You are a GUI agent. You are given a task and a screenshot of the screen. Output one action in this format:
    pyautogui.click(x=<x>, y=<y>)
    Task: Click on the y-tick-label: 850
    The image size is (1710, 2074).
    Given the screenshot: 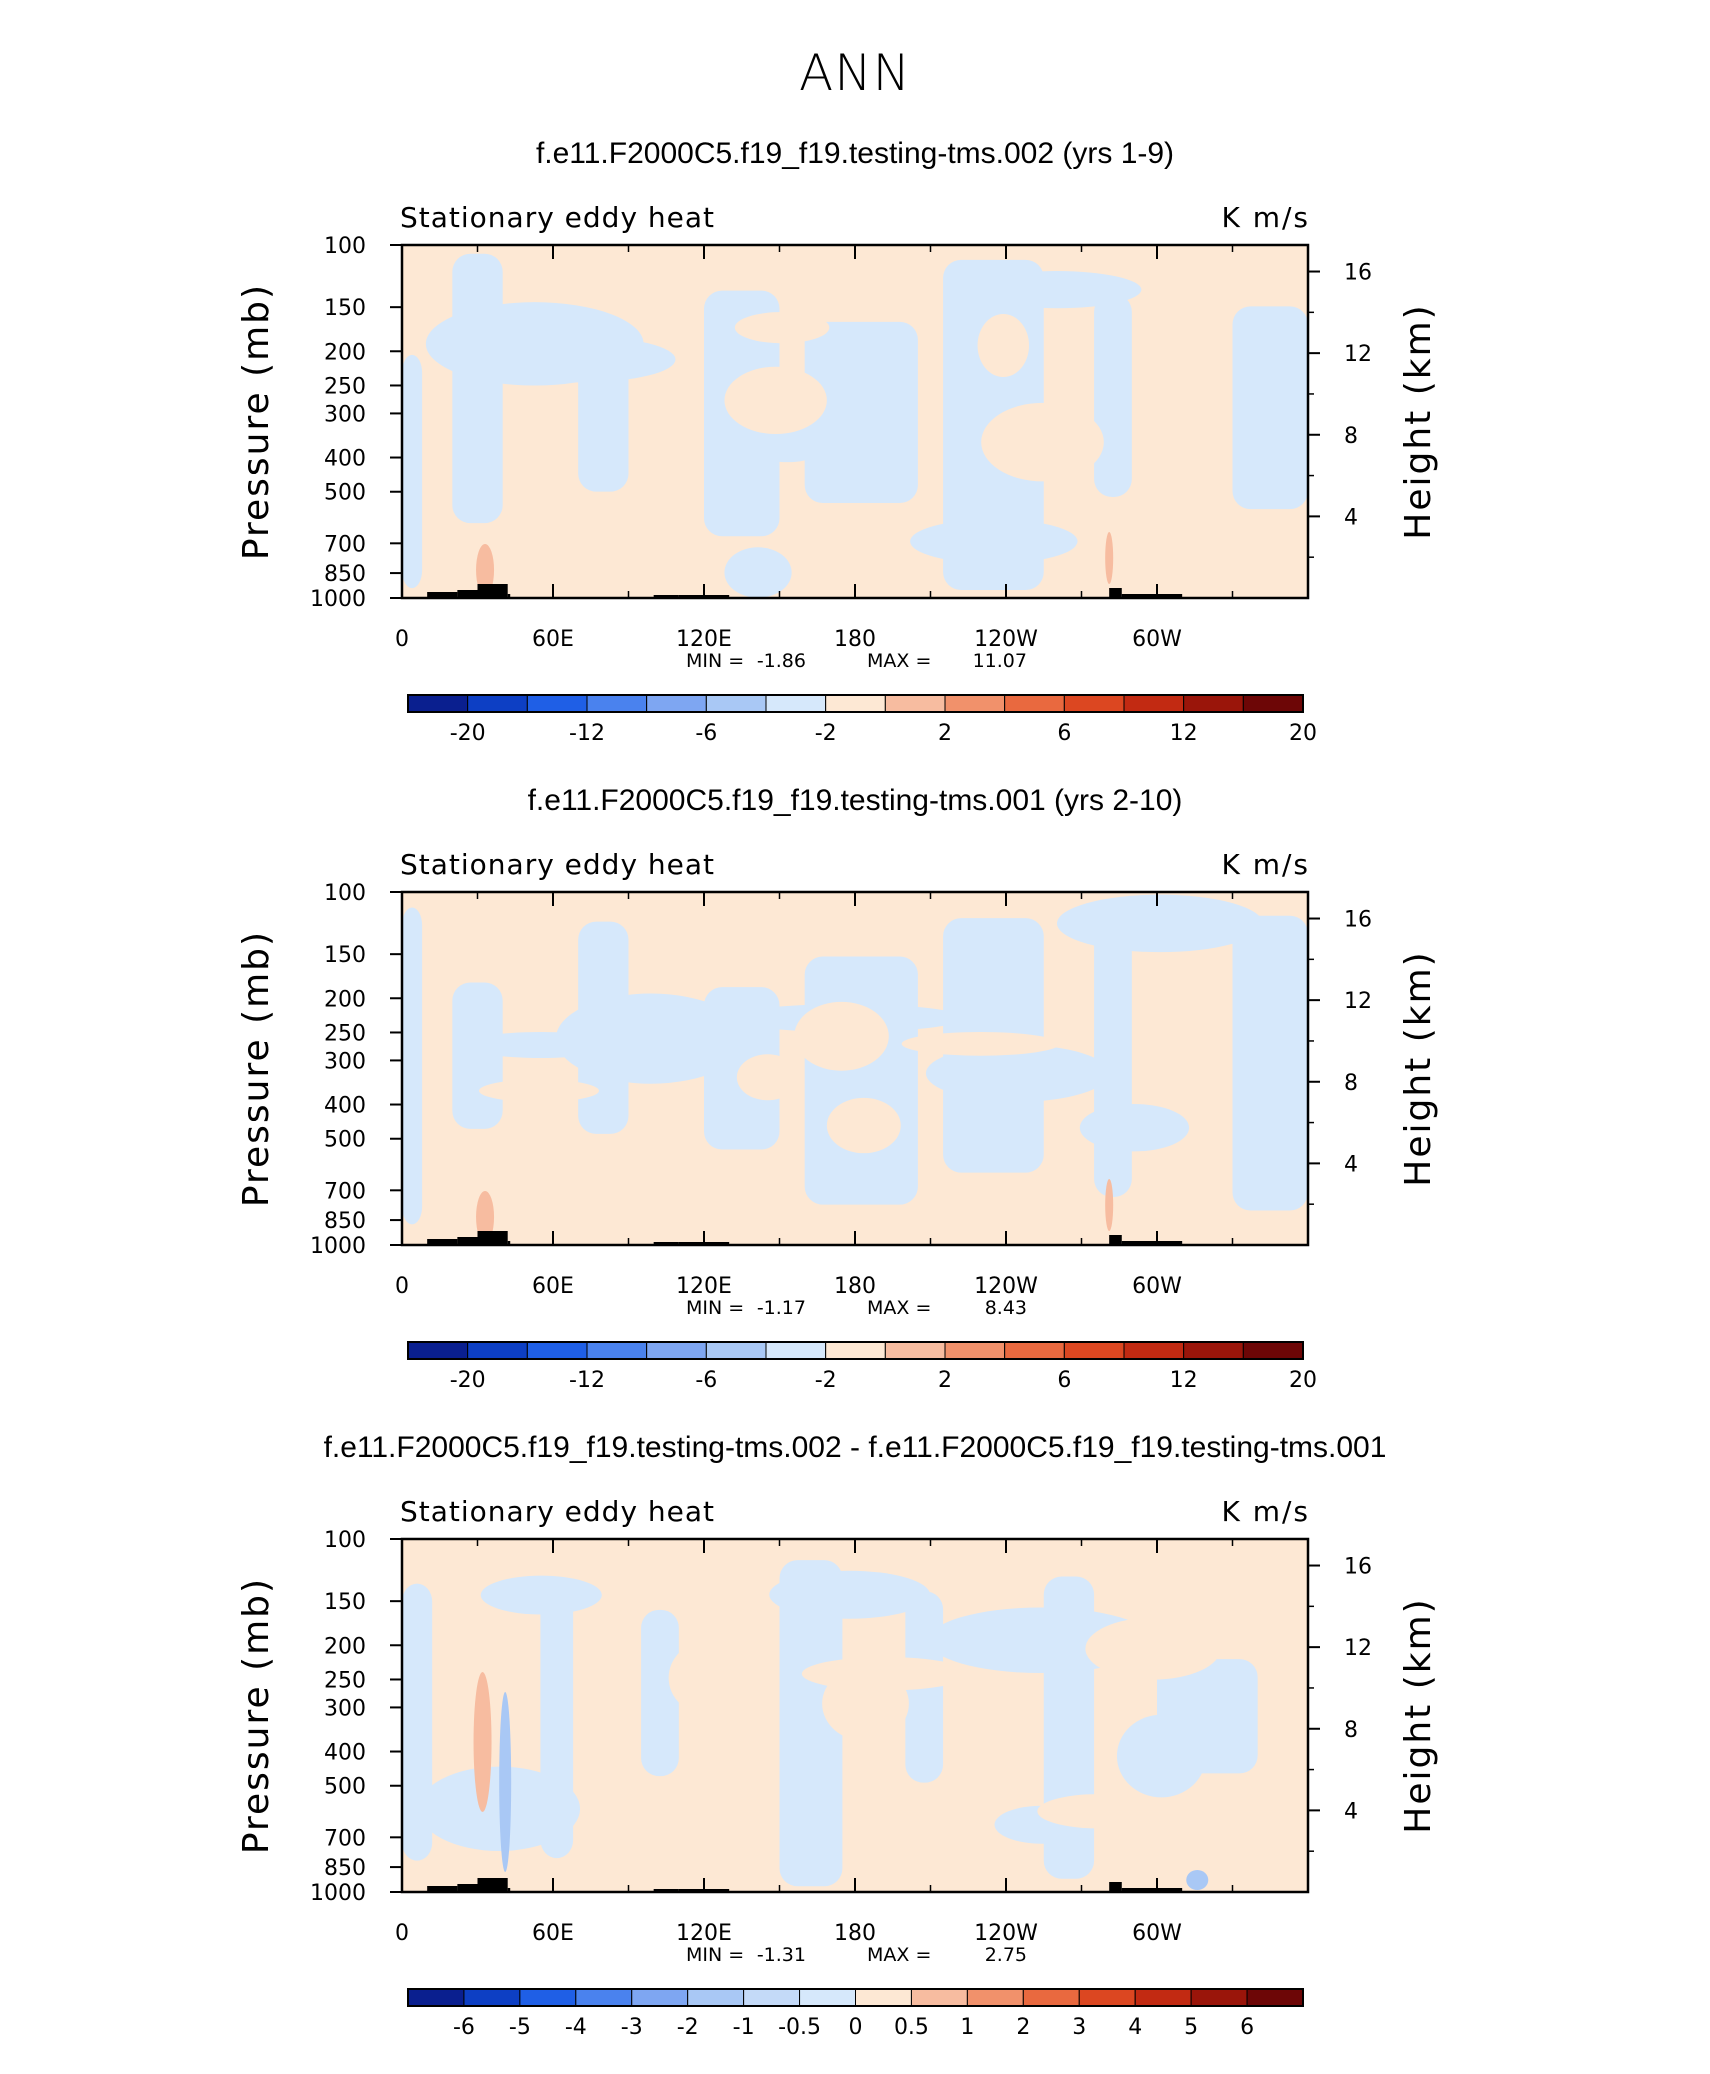 What is the action you would take?
    pyautogui.click(x=345, y=1221)
    